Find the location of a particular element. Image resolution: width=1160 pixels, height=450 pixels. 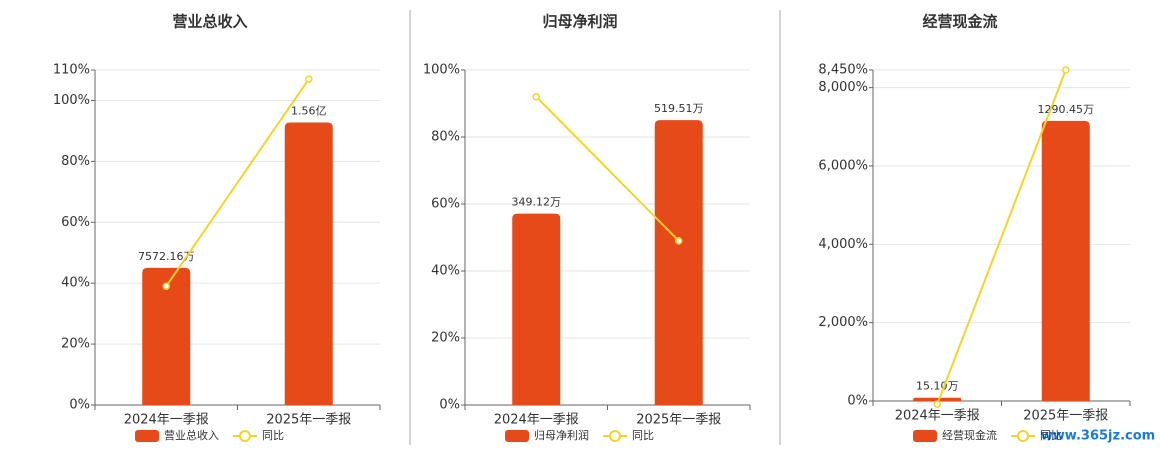

y-tick-label: 6,000% is located at coordinates (843, 165).